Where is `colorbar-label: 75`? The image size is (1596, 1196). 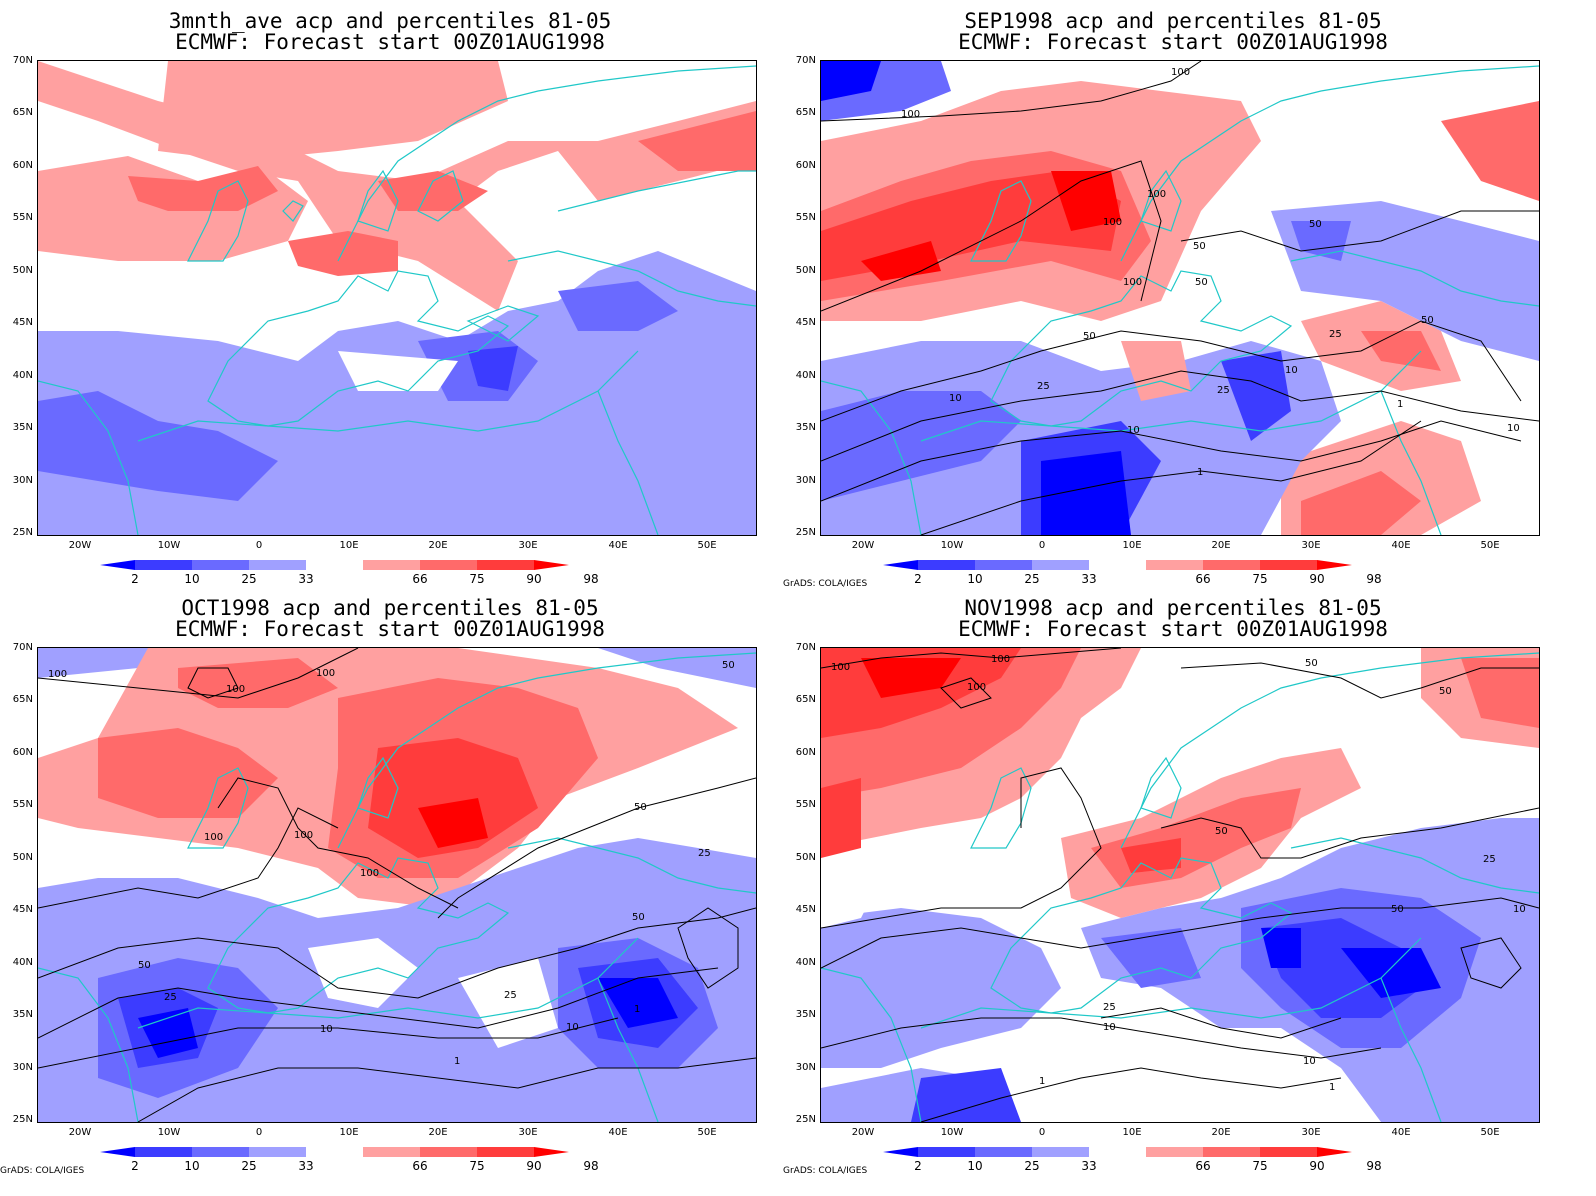
colorbar-label: 75 is located at coordinates (1259, 579).